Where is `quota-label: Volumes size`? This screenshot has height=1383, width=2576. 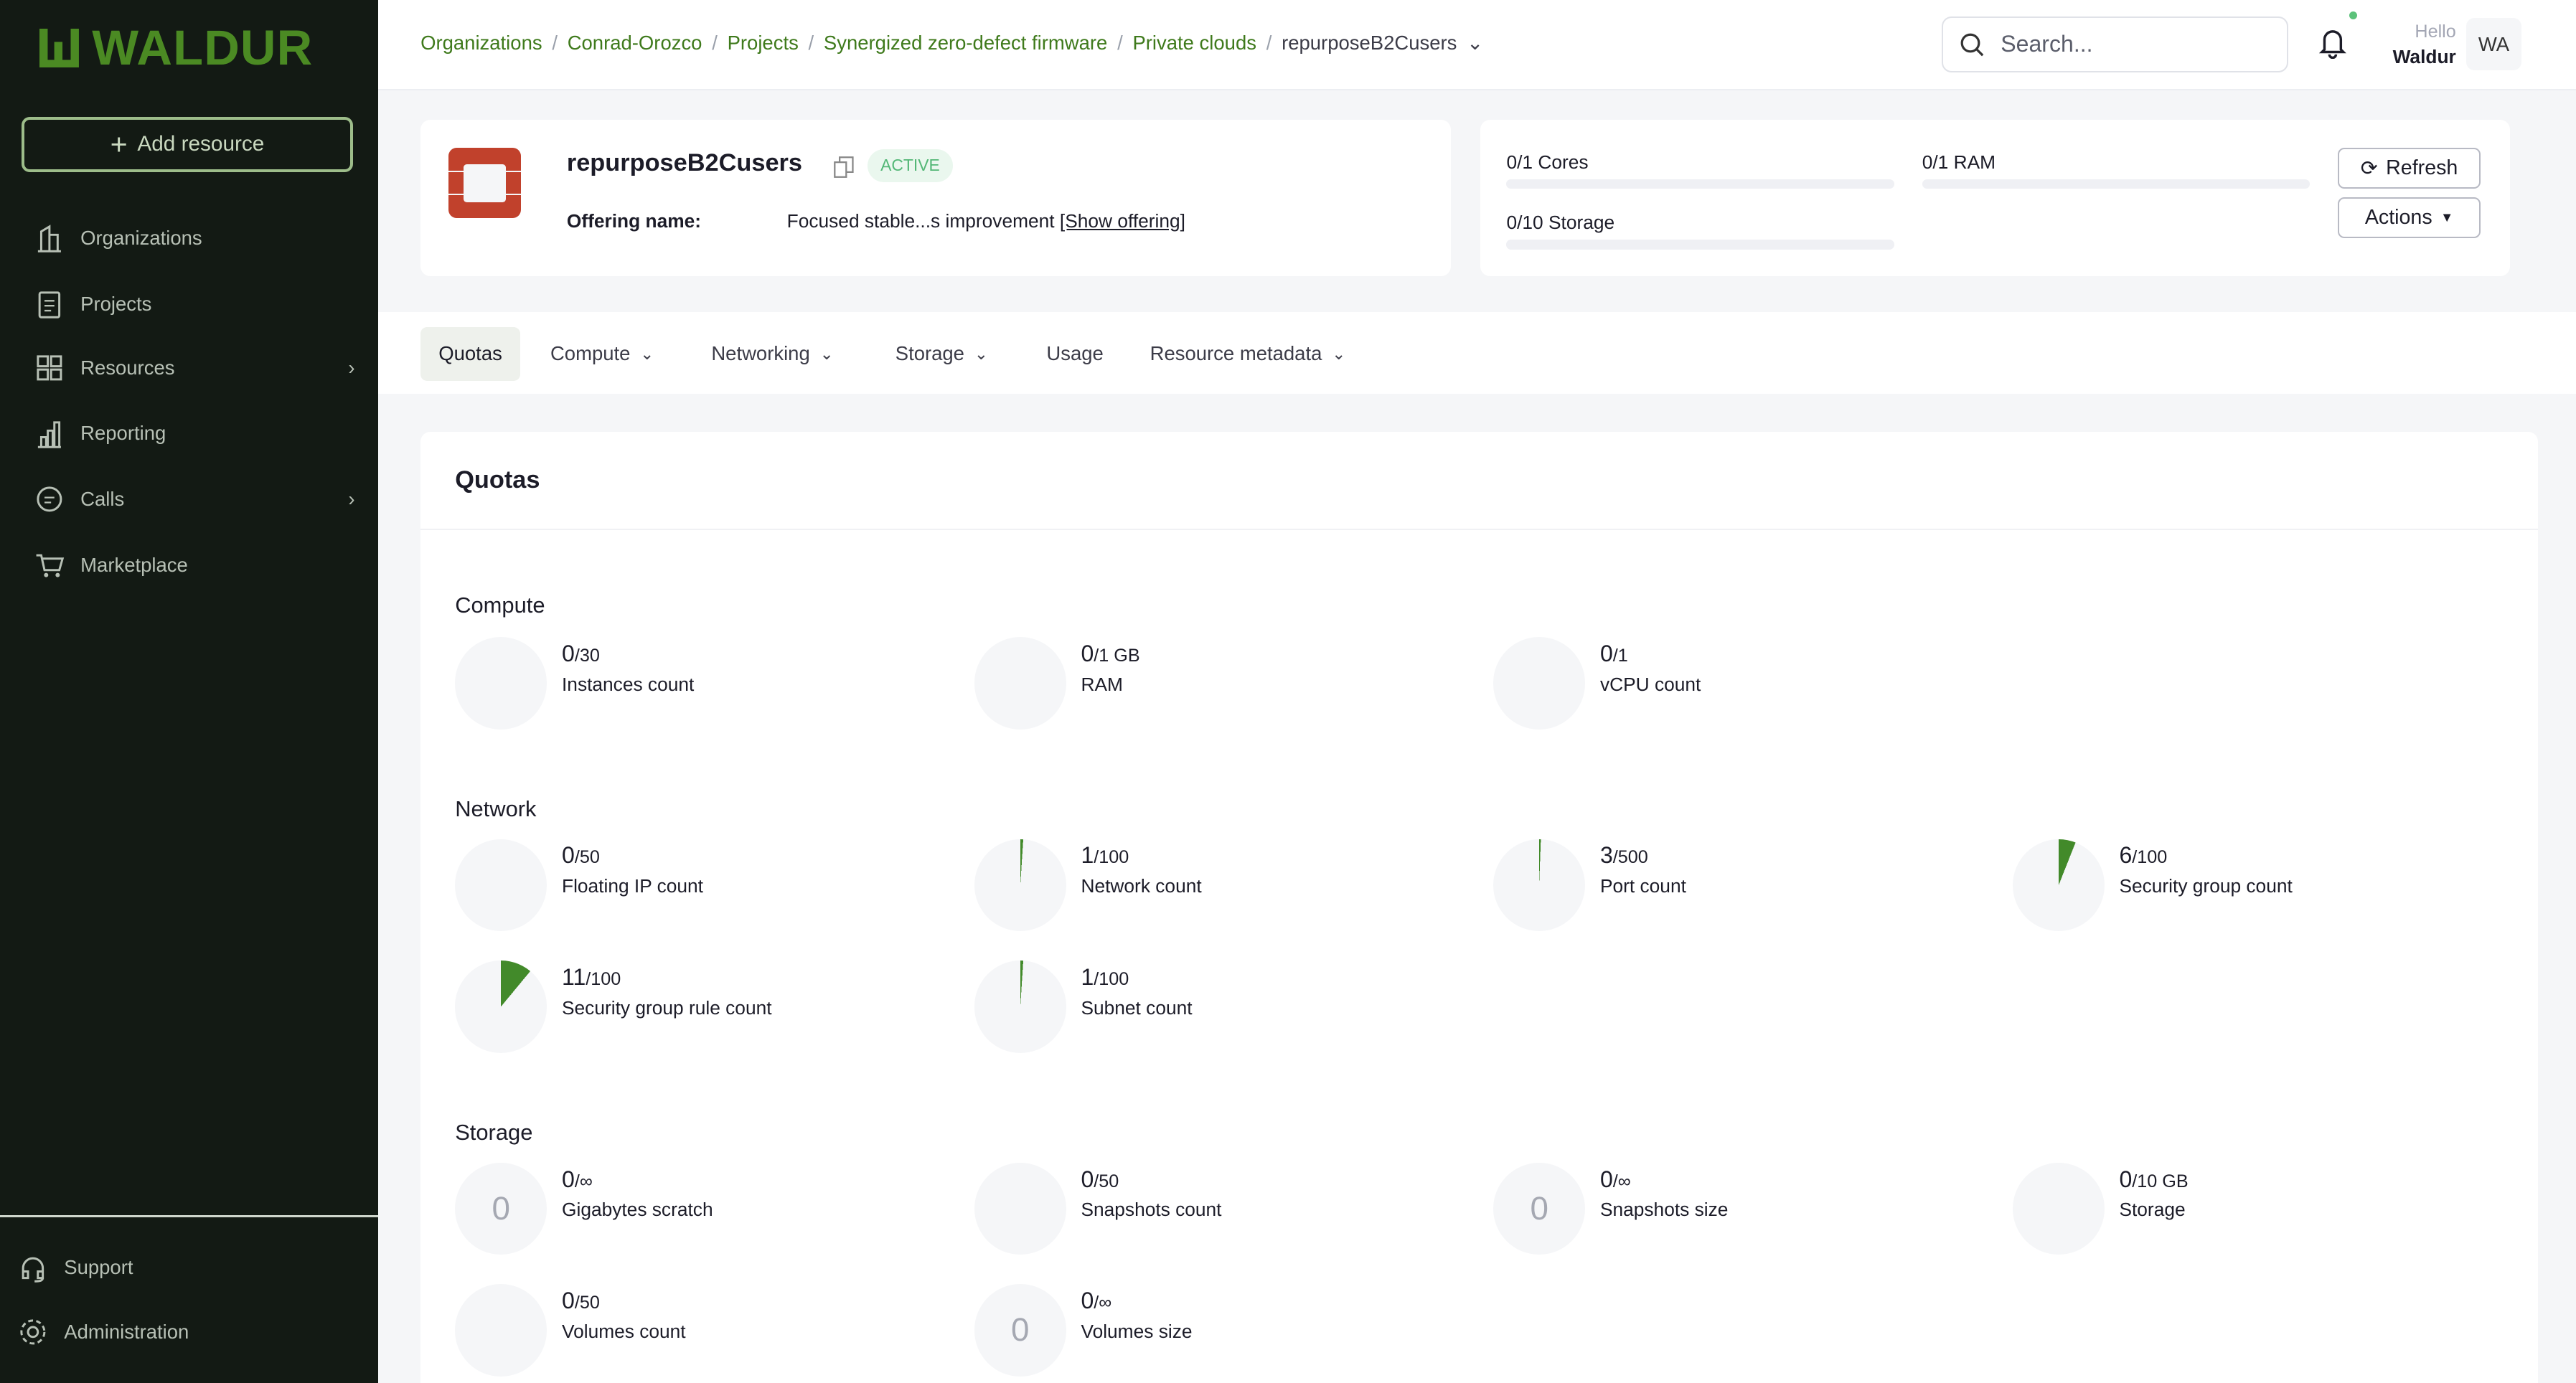 quota-label: Volumes size is located at coordinates (1137, 1331).